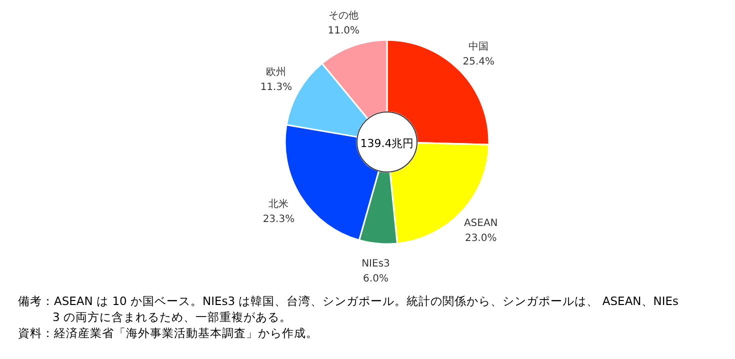 This screenshot has width=735, height=359. I want to click on text: 資料：経済産業省「海外事業活動基本調査」から作成。, so click(168, 333).